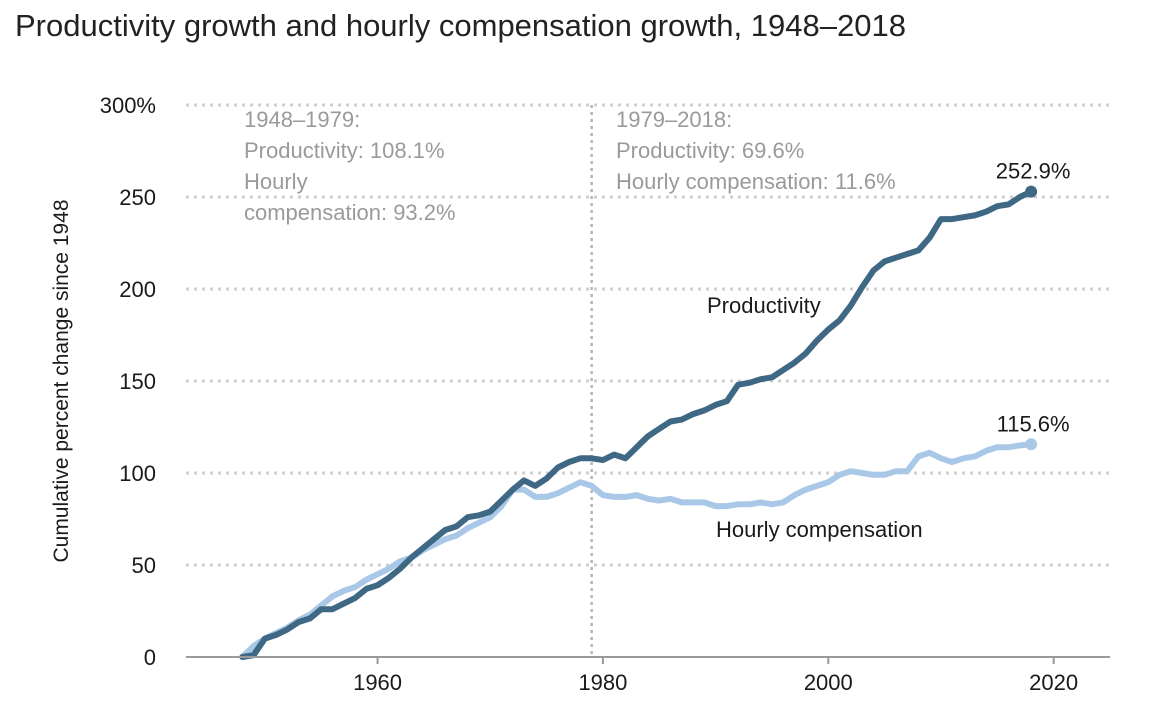 This screenshot has height=718, width=1160. I want to click on annotation-1-line-2: Productivity: 108.1%, so click(344, 150).